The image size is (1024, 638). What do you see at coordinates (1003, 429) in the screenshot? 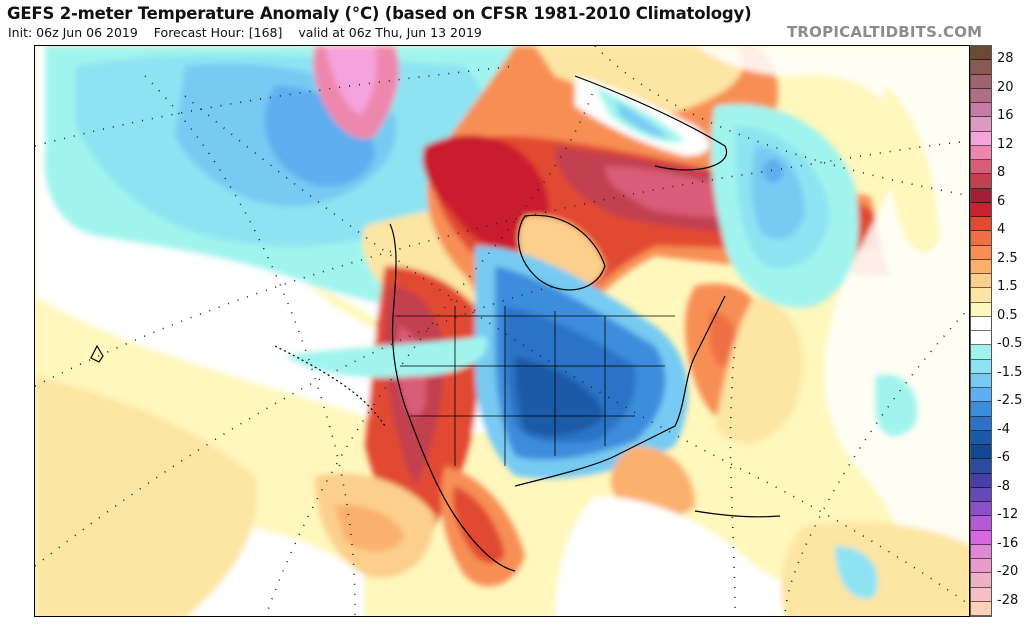
I see `legend-label: -4` at bounding box center [1003, 429].